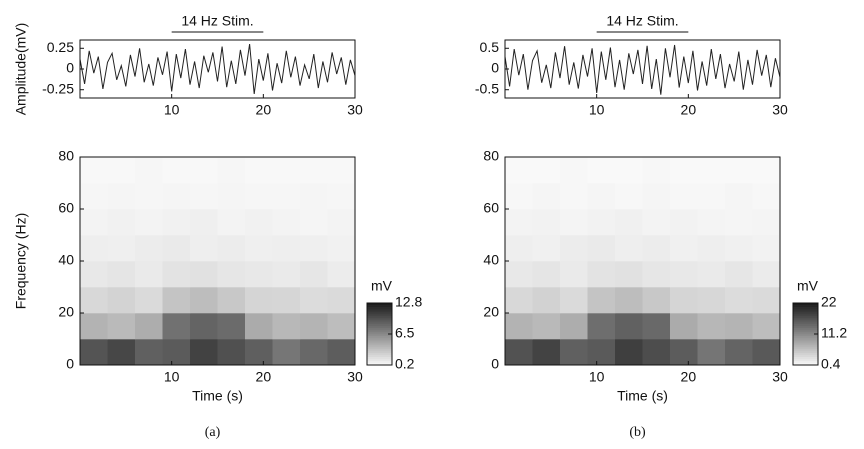 This screenshot has width=864, height=449. Describe the element at coordinates (66, 156) in the screenshot. I see `y-tick-label: 80` at that location.